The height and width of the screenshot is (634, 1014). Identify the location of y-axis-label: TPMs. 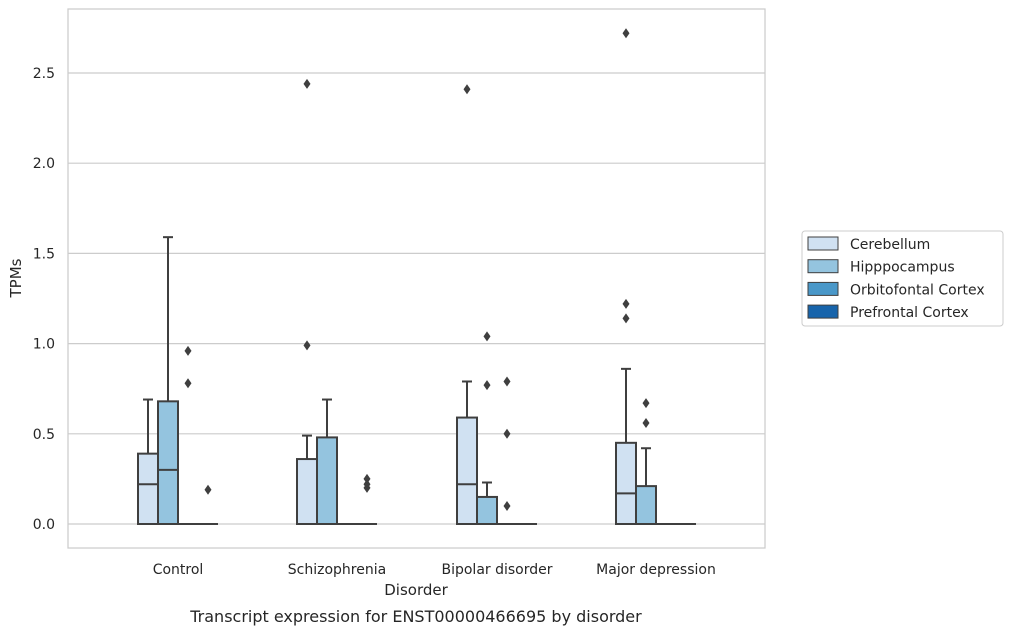
(16, 278).